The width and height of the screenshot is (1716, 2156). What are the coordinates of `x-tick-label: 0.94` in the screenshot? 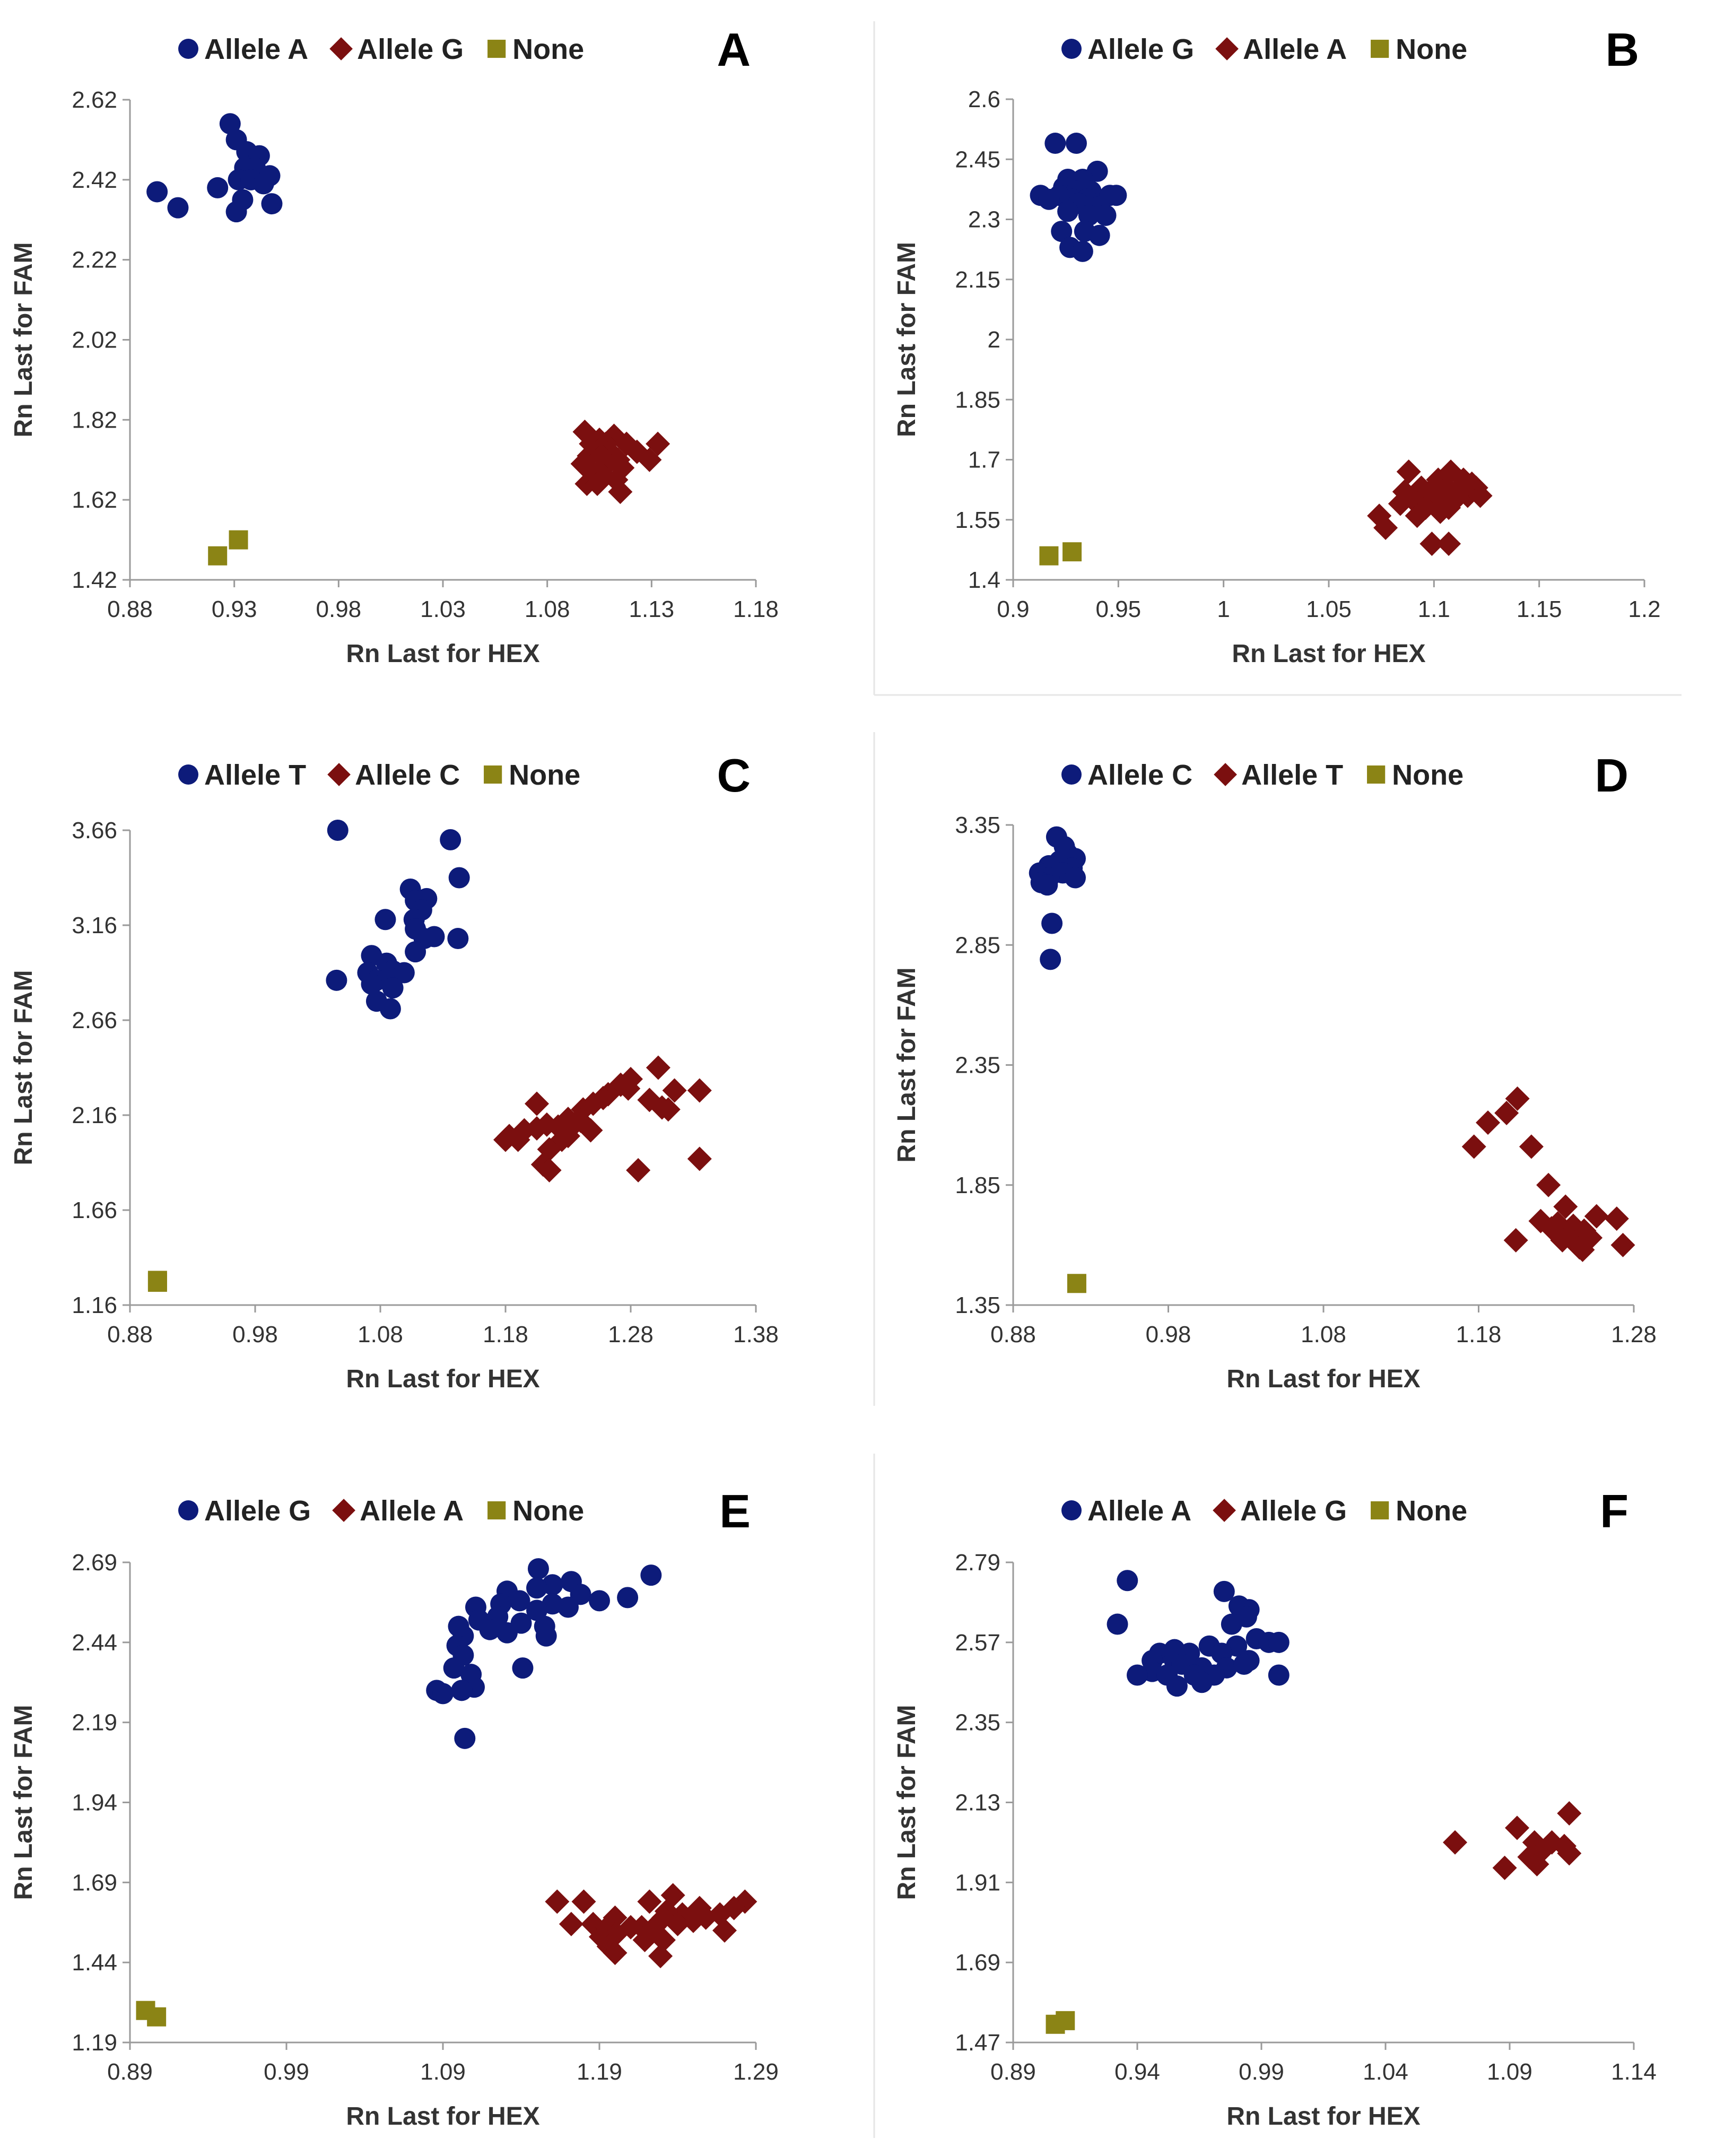 It's located at (1137, 2072).